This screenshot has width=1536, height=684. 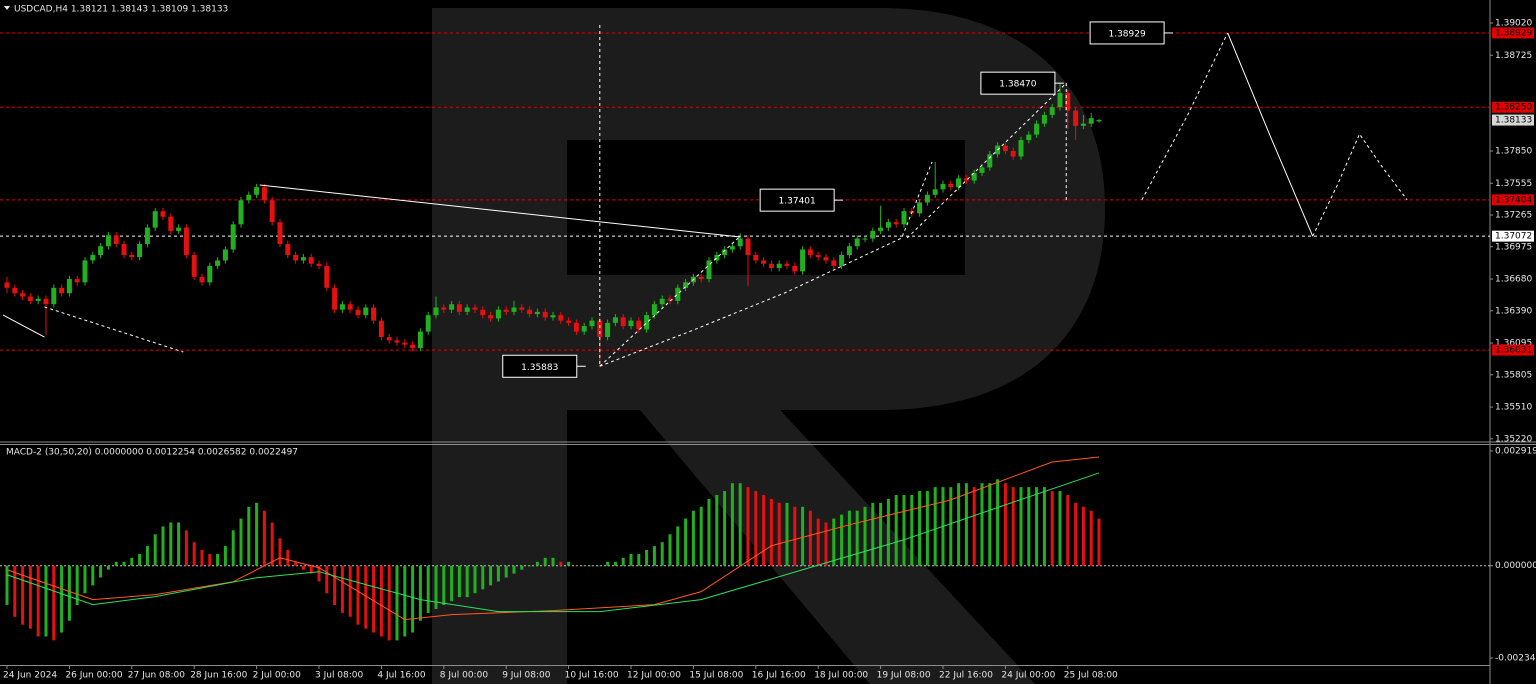 What do you see at coordinates (654, 676) in the screenshot?
I see `x-tick-label: 12 Jul 00:00` at bounding box center [654, 676].